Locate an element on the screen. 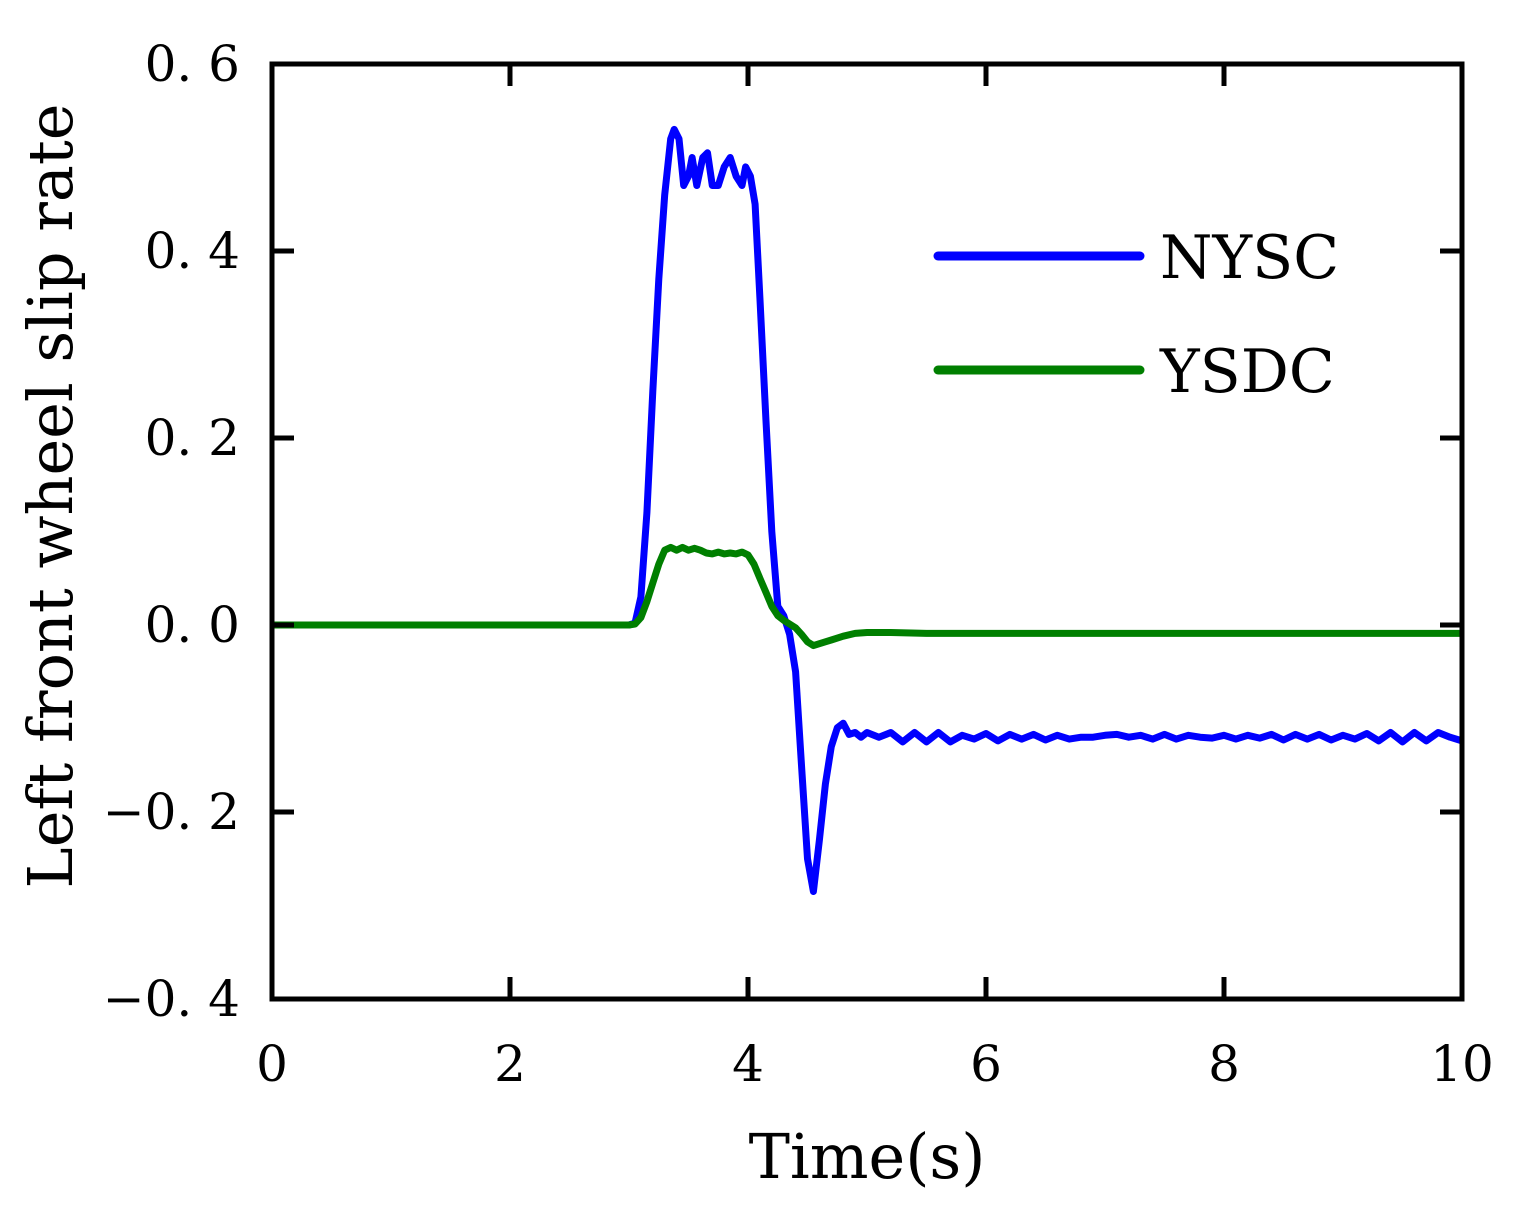 The width and height of the screenshot is (1520, 1230). x-tick-label: 0 is located at coordinates (272, 1064).